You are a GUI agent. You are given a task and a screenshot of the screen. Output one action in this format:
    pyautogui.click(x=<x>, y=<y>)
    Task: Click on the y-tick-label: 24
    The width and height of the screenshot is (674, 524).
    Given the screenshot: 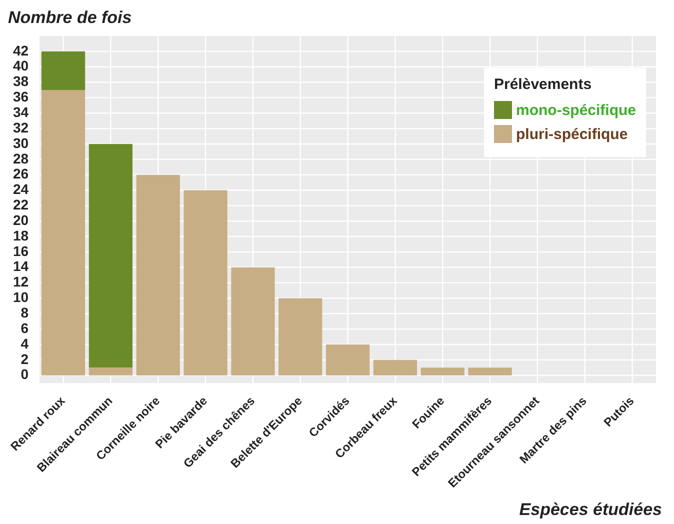 What is the action you would take?
    pyautogui.click(x=20, y=189)
    